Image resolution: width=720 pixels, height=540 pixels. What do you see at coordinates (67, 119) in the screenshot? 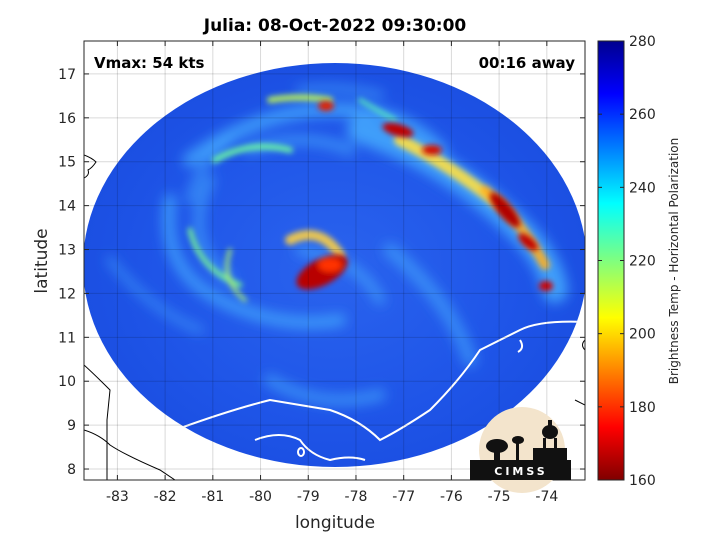
I see `y-tick-label: 16` at bounding box center [67, 119].